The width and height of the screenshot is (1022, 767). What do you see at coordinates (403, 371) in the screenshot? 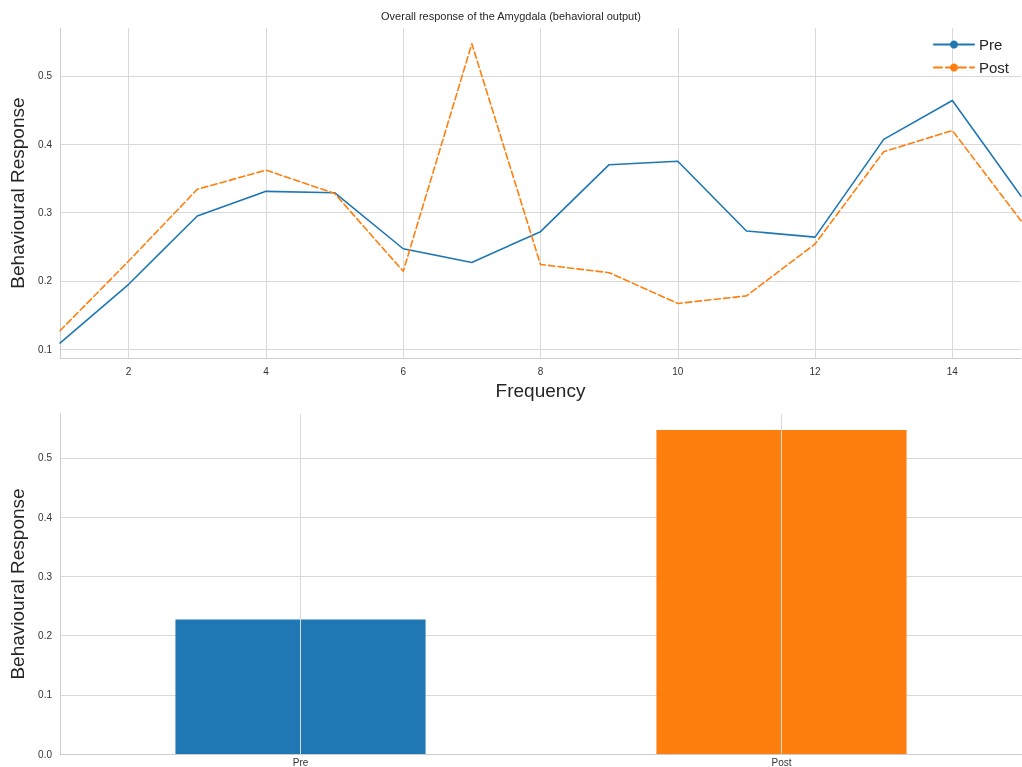
I see `x-tick-label: 6` at bounding box center [403, 371].